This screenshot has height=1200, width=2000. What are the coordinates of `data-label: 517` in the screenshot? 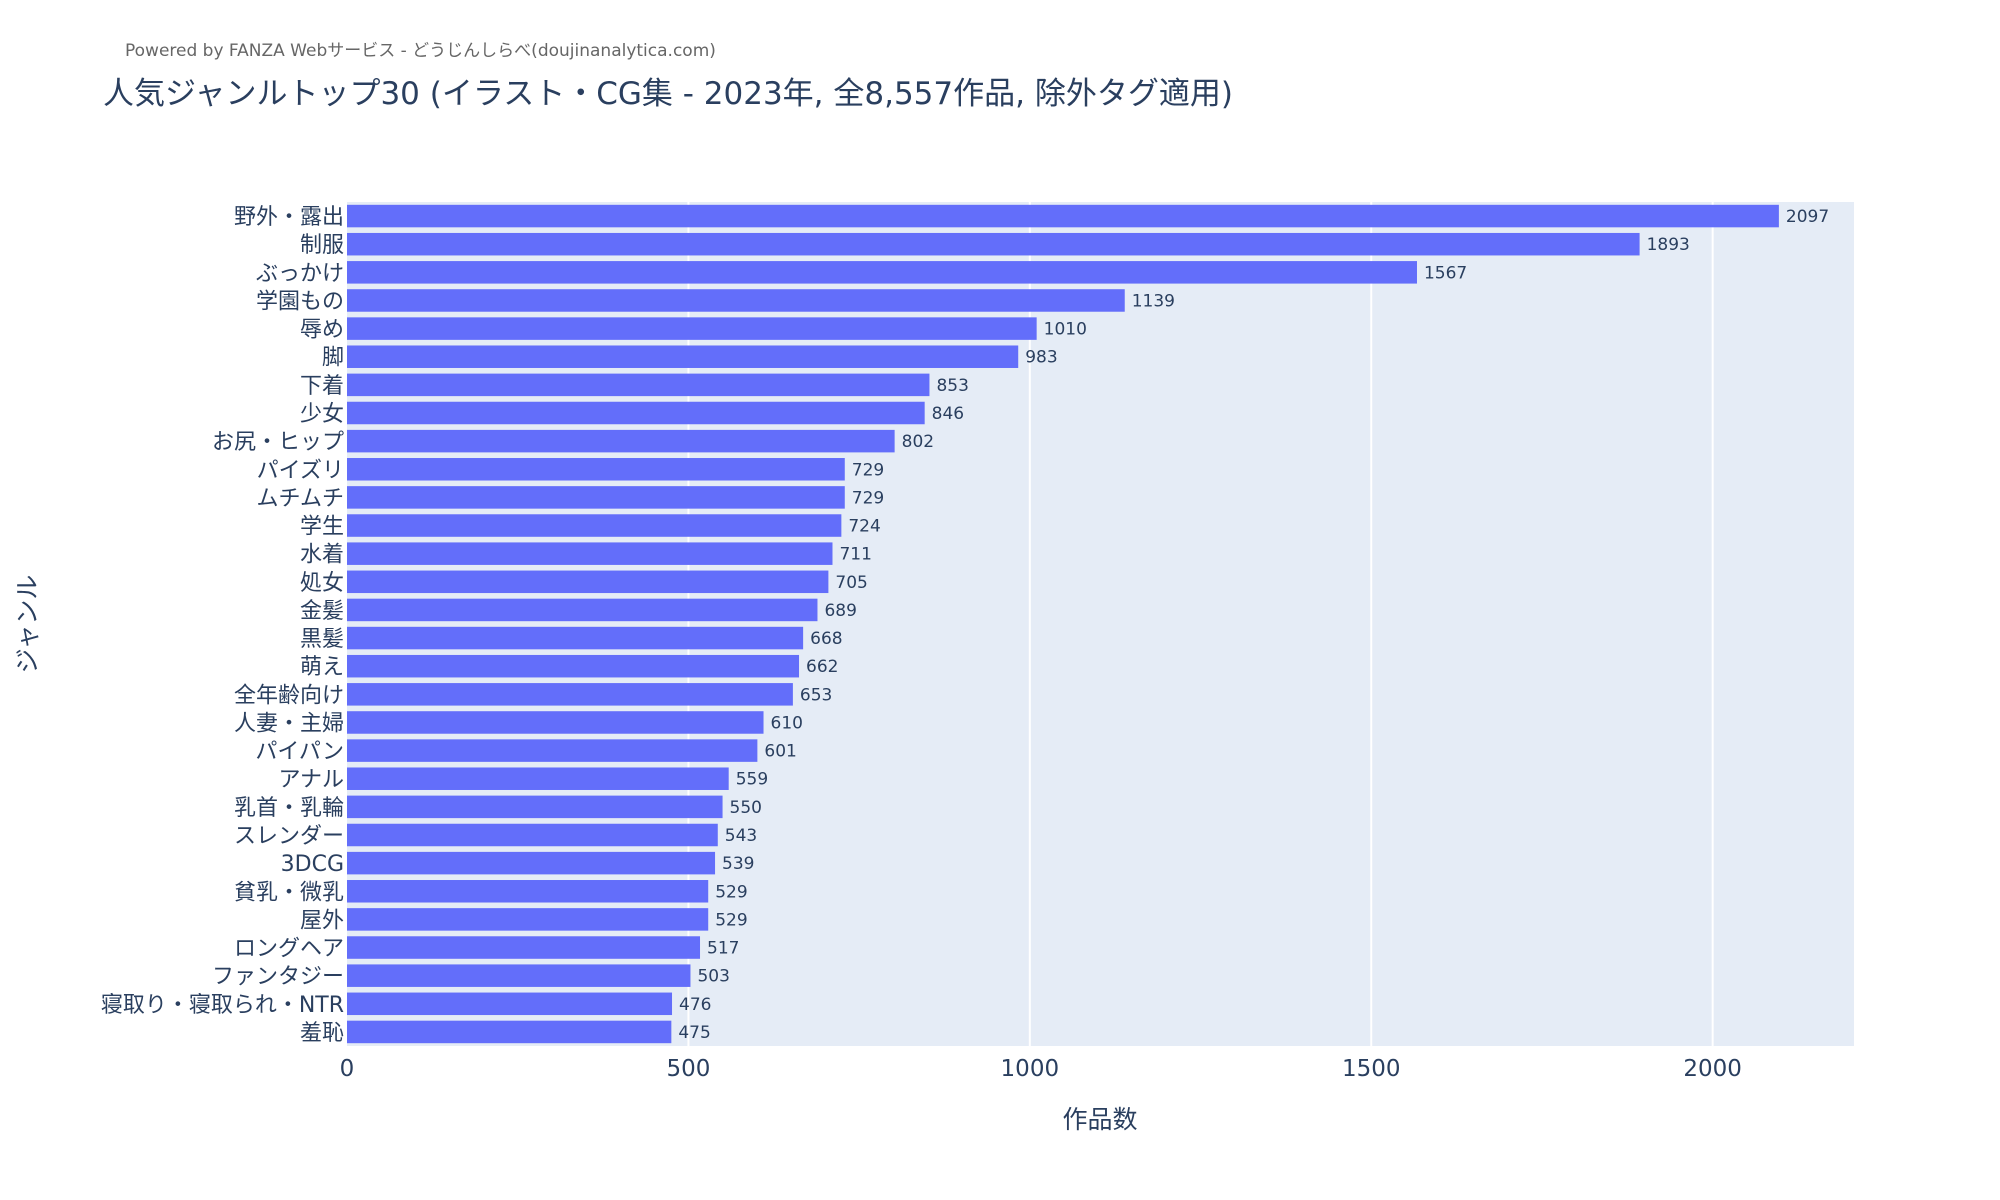 It's located at (723, 949).